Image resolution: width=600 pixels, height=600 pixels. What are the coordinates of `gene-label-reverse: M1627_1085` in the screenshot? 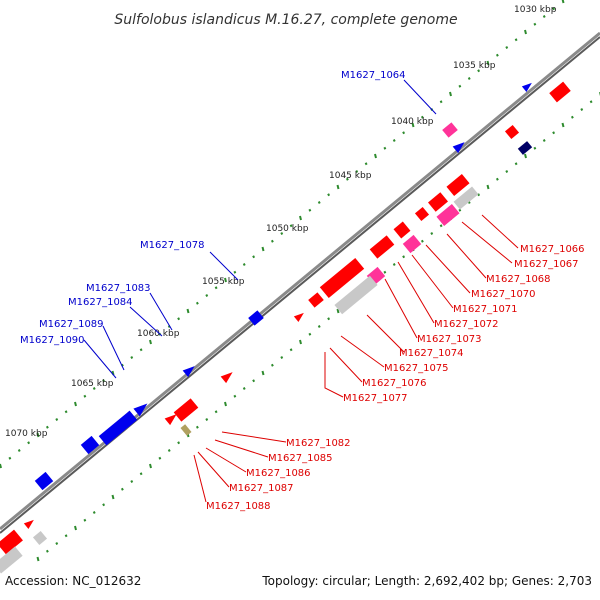 It's located at (300, 458).